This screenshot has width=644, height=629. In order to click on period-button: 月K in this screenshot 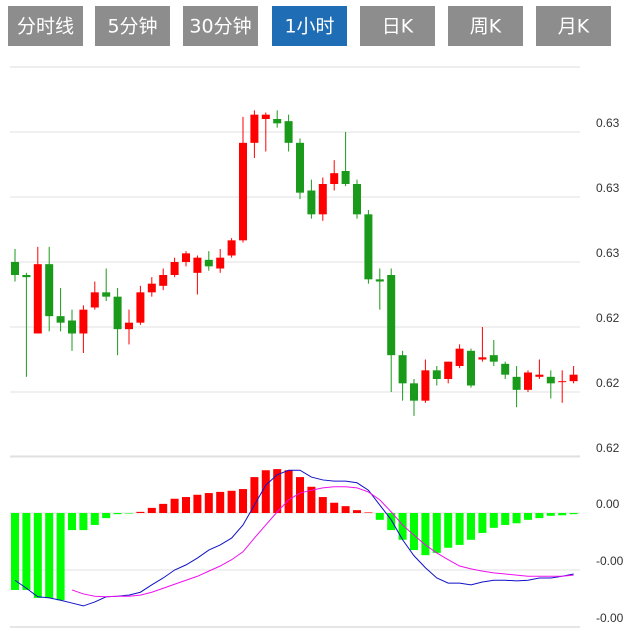, I will do `click(573, 26)`.